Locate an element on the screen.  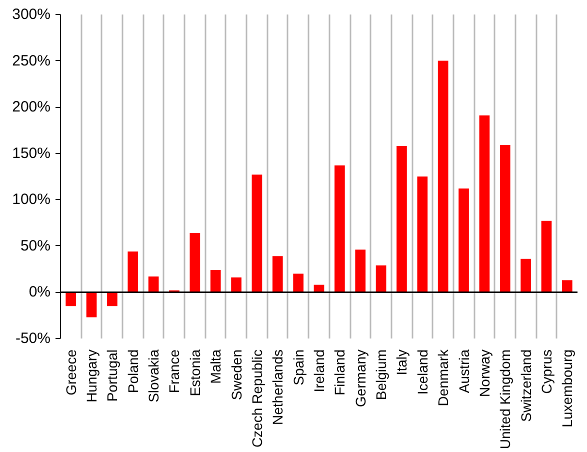
x-tick-label: Italy is located at coordinates (402, 362).